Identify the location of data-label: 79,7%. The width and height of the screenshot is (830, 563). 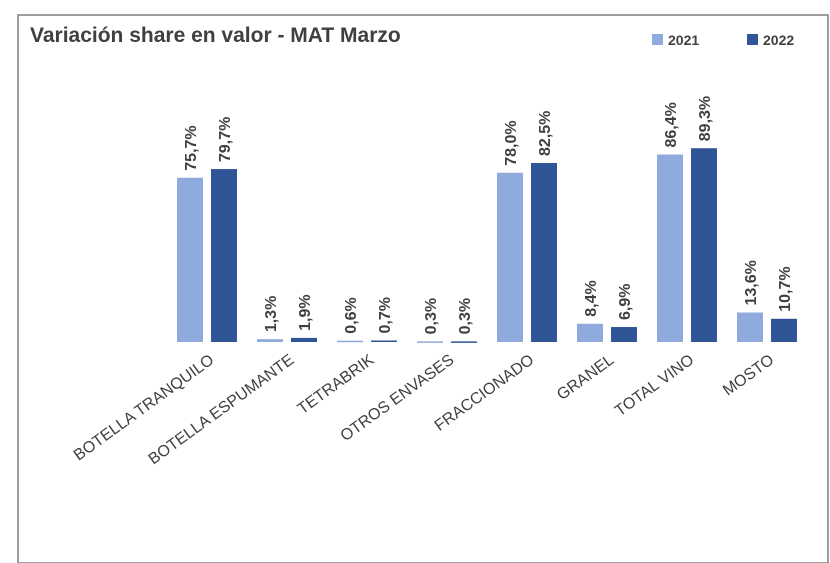
(225, 139).